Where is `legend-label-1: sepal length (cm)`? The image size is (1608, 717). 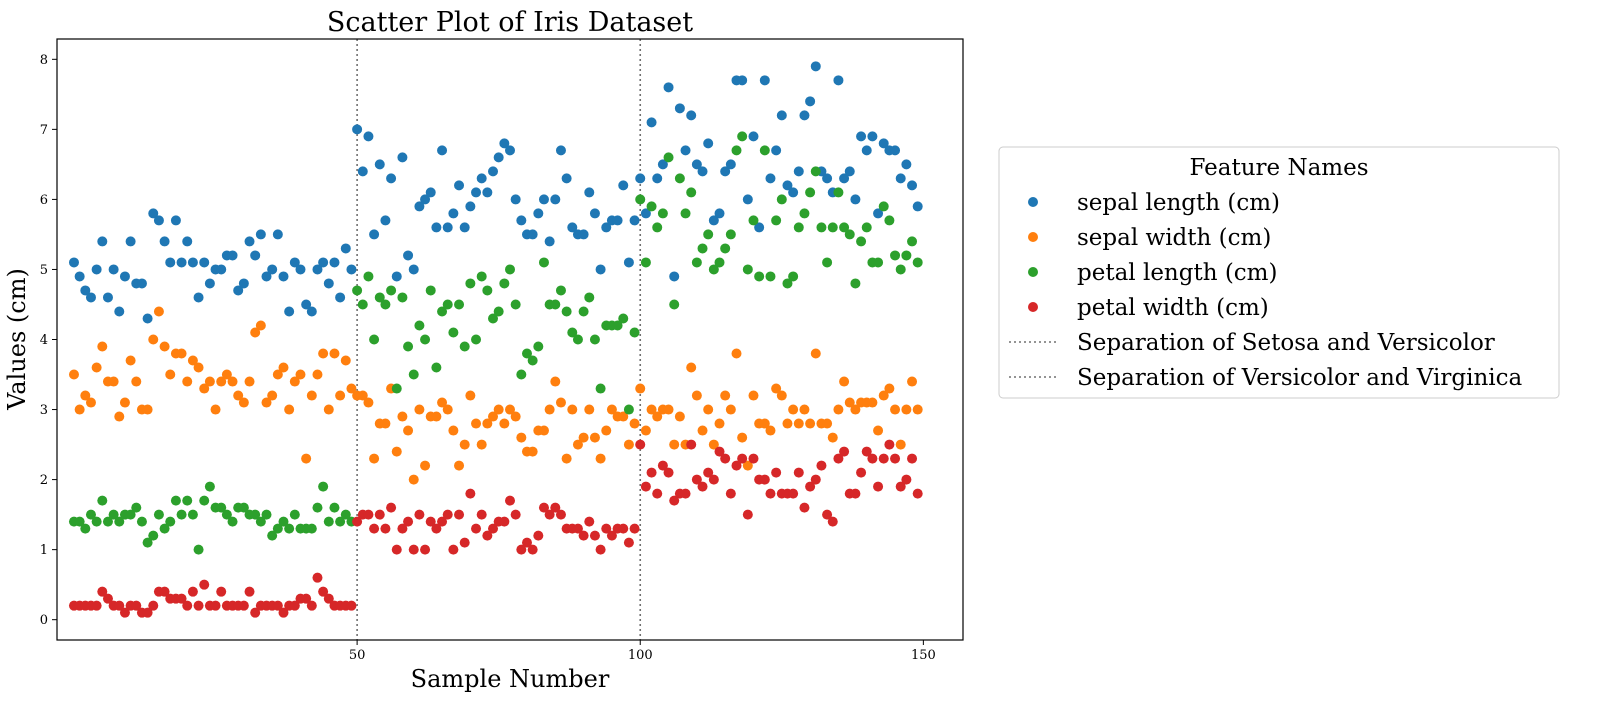
legend-label-1: sepal length (cm) is located at coordinates (1178, 203).